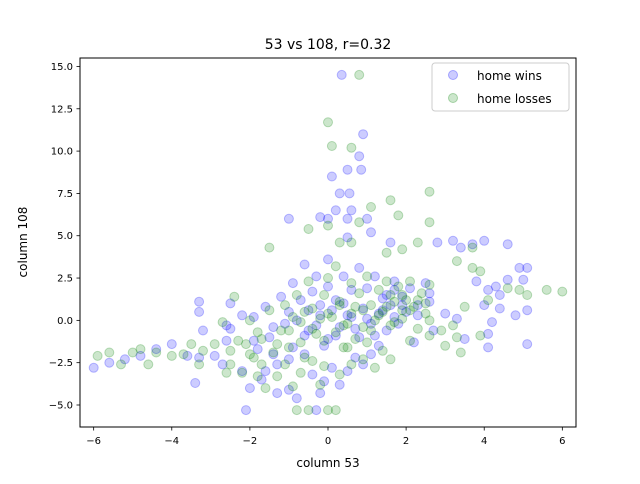  I want to click on legend: home wins home losses, so click(500, 87).